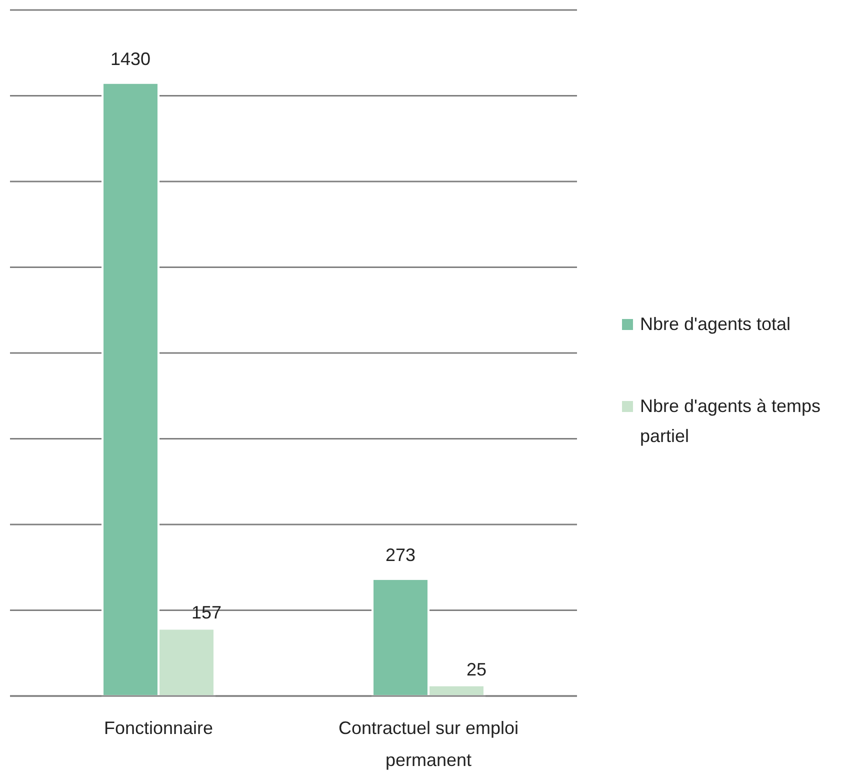 The image size is (867, 777). I want to click on data-label: 273, so click(400, 554).